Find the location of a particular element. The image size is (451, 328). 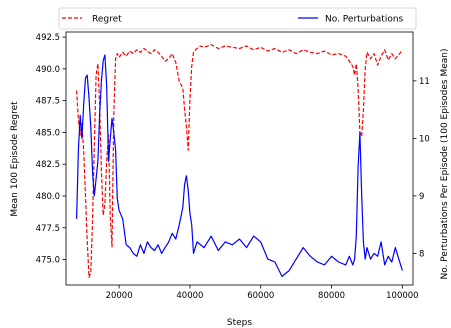

left-y-tick-label: 490.0 is located at coordinates (48, 70).